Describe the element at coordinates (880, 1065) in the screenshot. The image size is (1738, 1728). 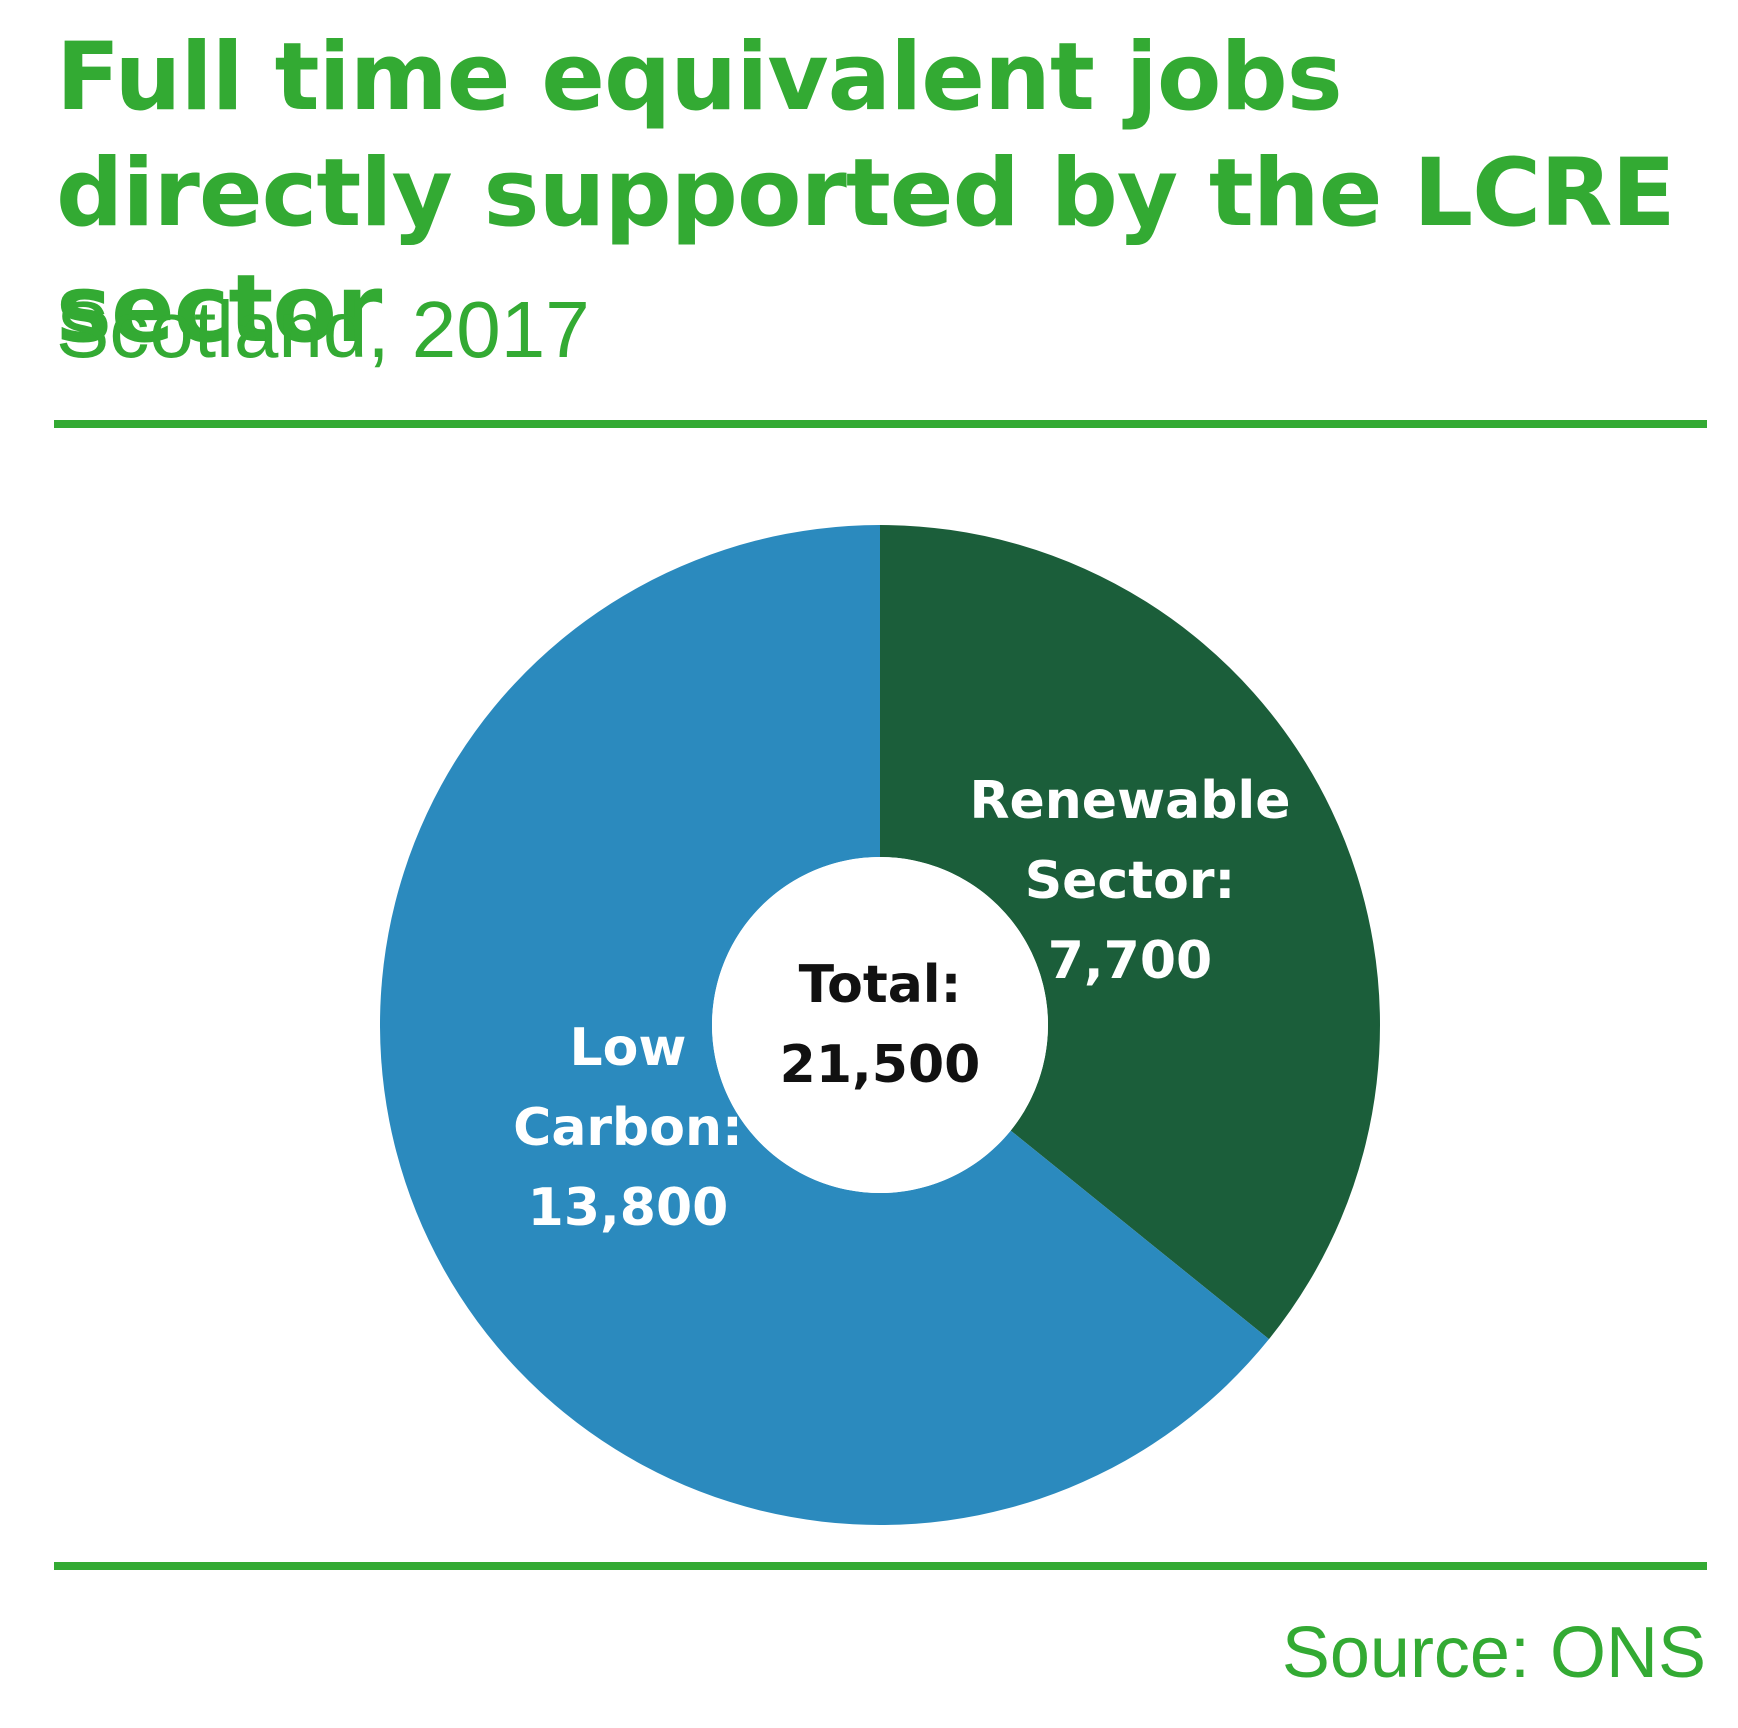
I see `center-label-line: 21,500` at that location.